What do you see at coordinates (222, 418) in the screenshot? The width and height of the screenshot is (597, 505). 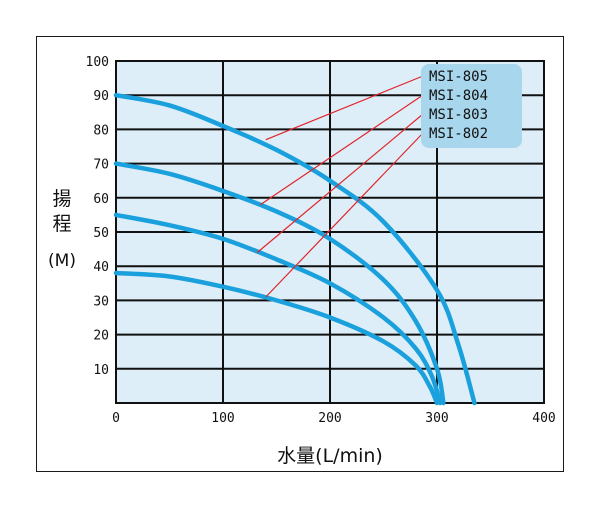 I see `x-tick-label-100: 100` at bounding box center [222, 418].